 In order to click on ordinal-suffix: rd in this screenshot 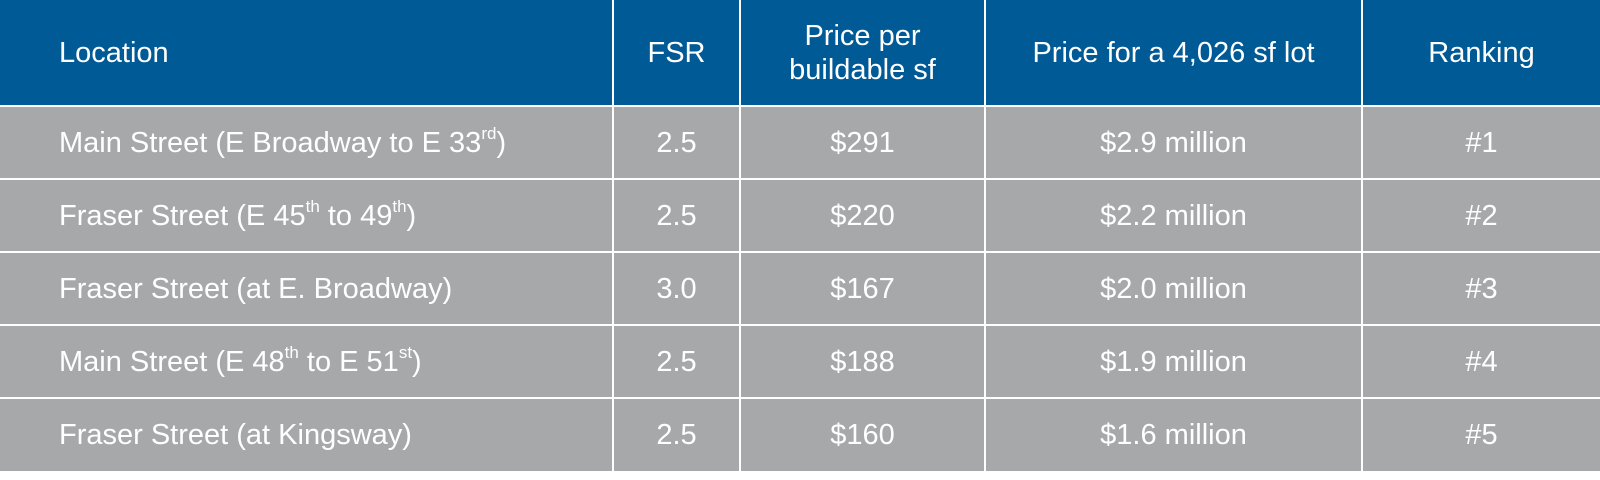, I will do `click(489, 133)`.